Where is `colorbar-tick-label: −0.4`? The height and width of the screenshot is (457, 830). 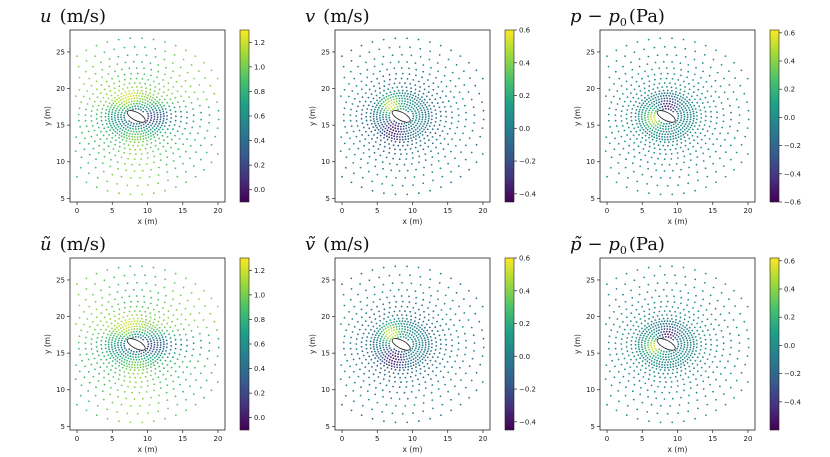
colorbar-tick-label: −0.4 is located at coordinates (793, 174).